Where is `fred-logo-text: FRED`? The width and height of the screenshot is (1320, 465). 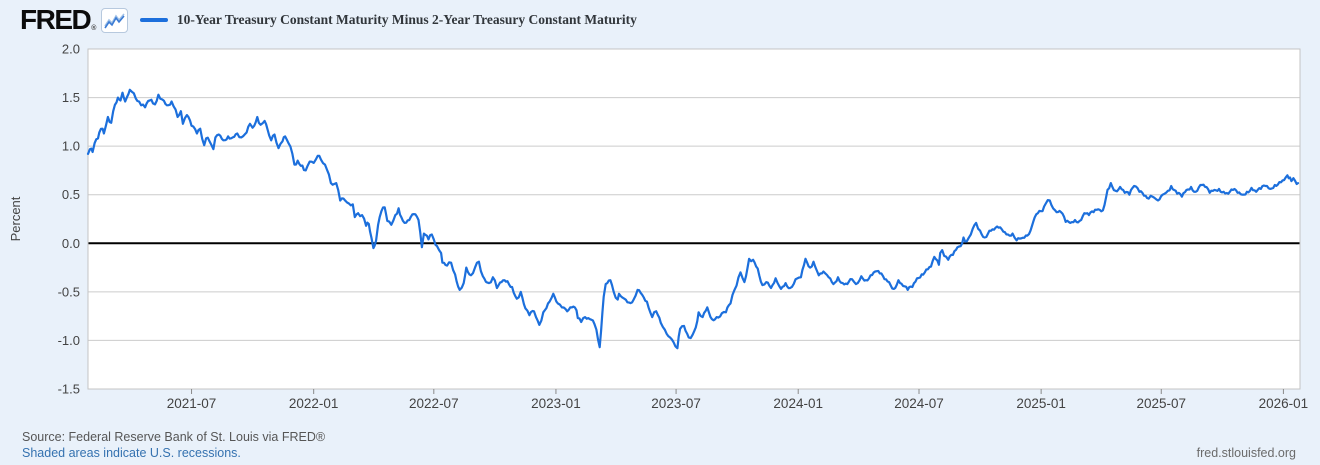
fred-logo-text: FRED is located at coordinates (56, 19).